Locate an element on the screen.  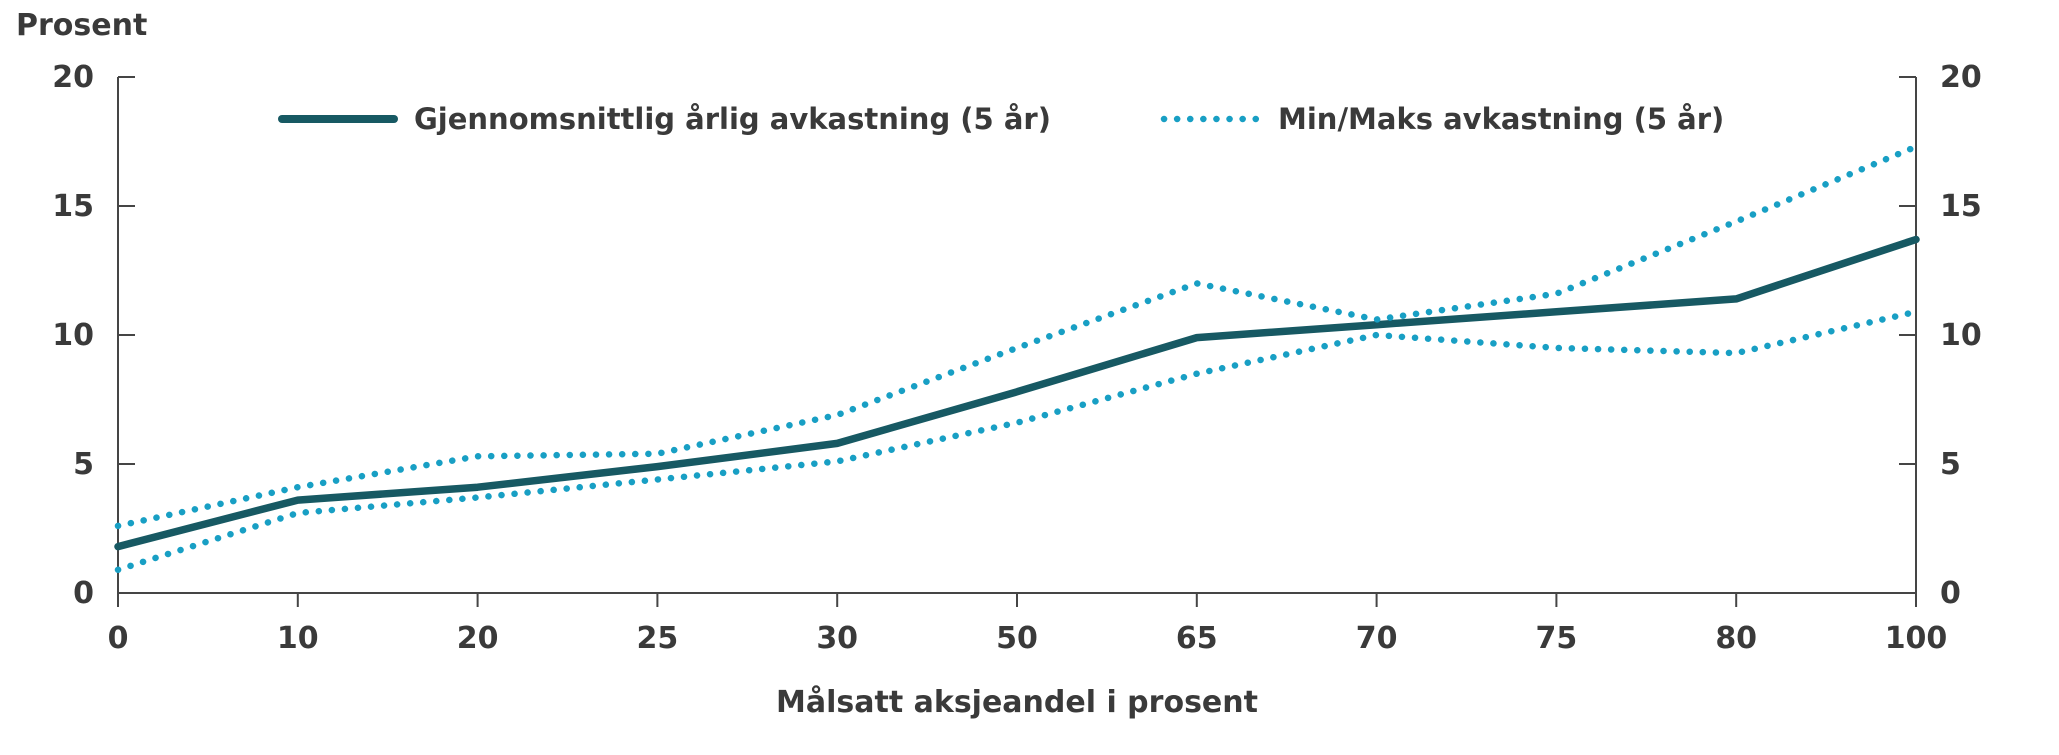
x-tick-label: 25 is located at coordinates (658, 638).